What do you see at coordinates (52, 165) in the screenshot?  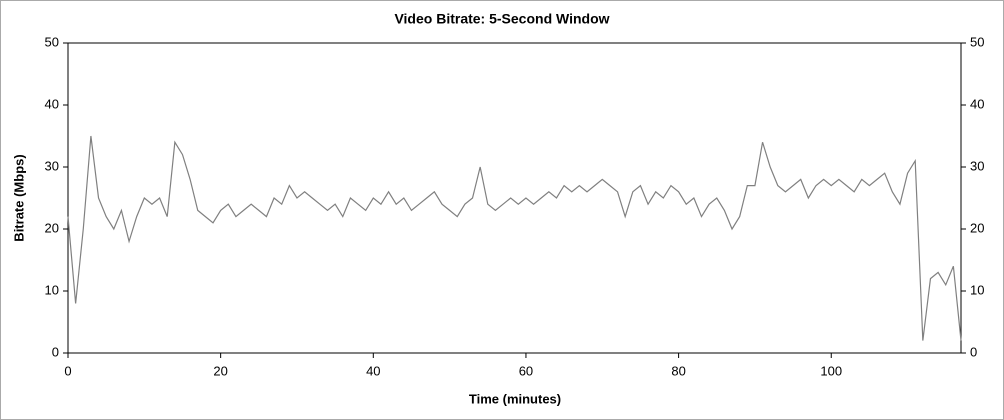 I see `y-tick-label: 30` at bounding box center [52, 165].